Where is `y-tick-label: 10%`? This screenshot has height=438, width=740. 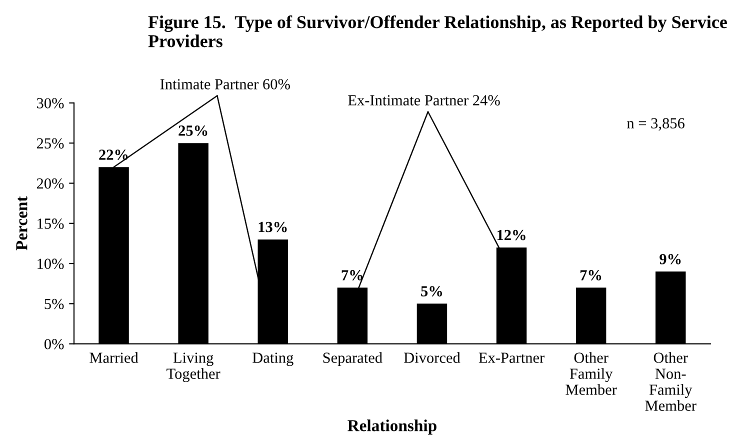
y-tick-label: 10% is located at coordinates (51, 264).